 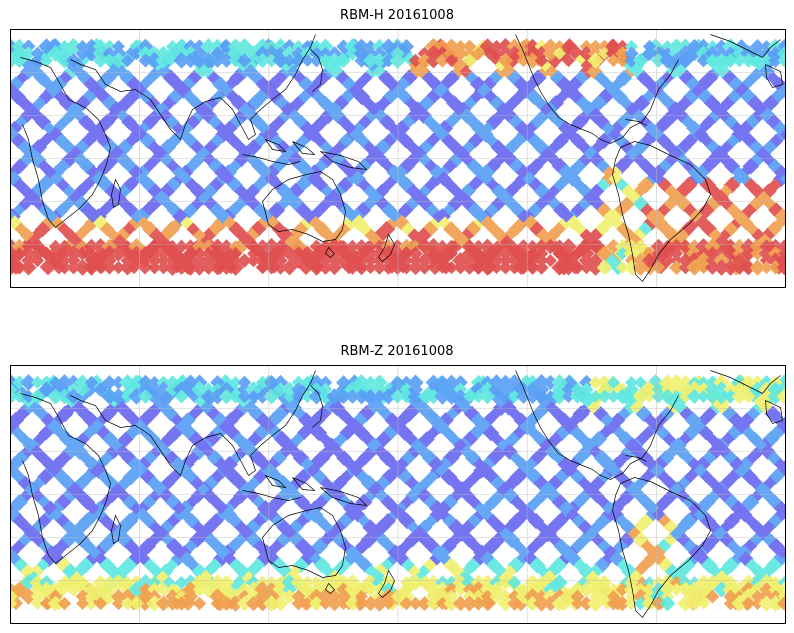 I want to click on panel-title: RBM-Z 20161008, so click(x=397, y=351).